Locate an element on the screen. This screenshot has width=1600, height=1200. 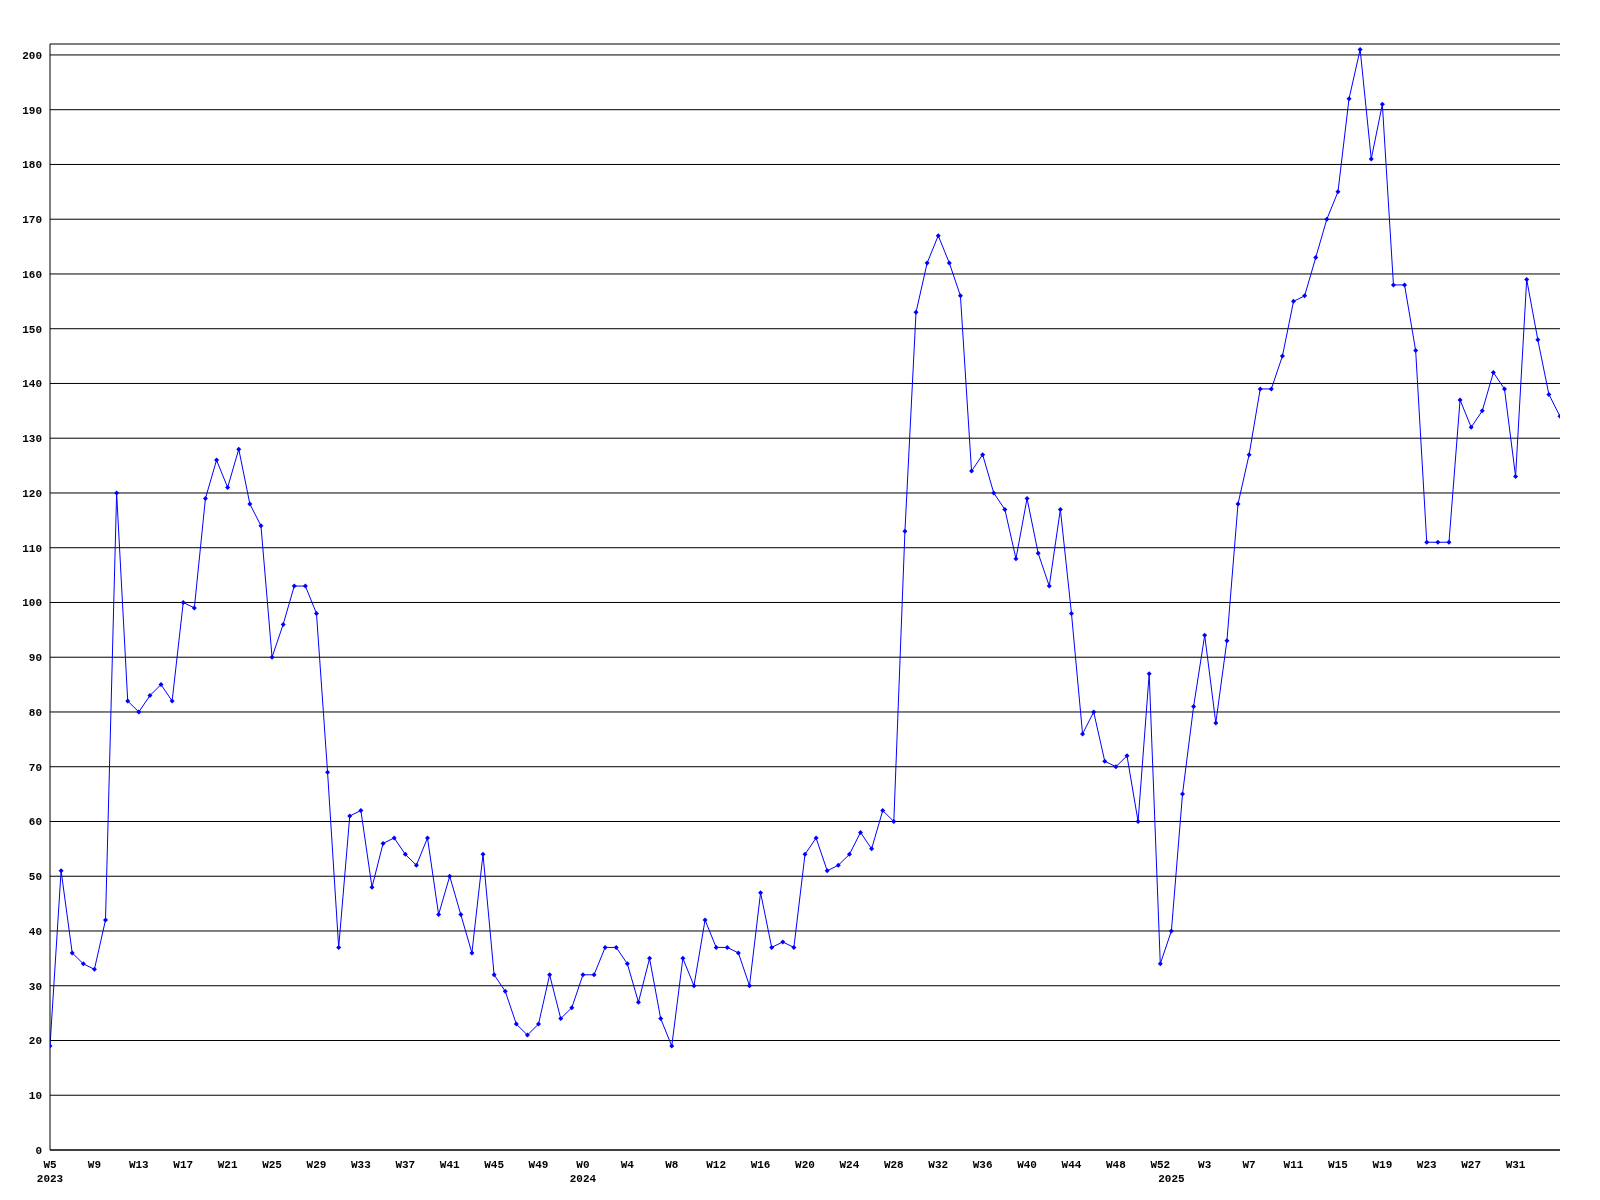
x-tick-label: W13 is located at coordinates (139, 1165).